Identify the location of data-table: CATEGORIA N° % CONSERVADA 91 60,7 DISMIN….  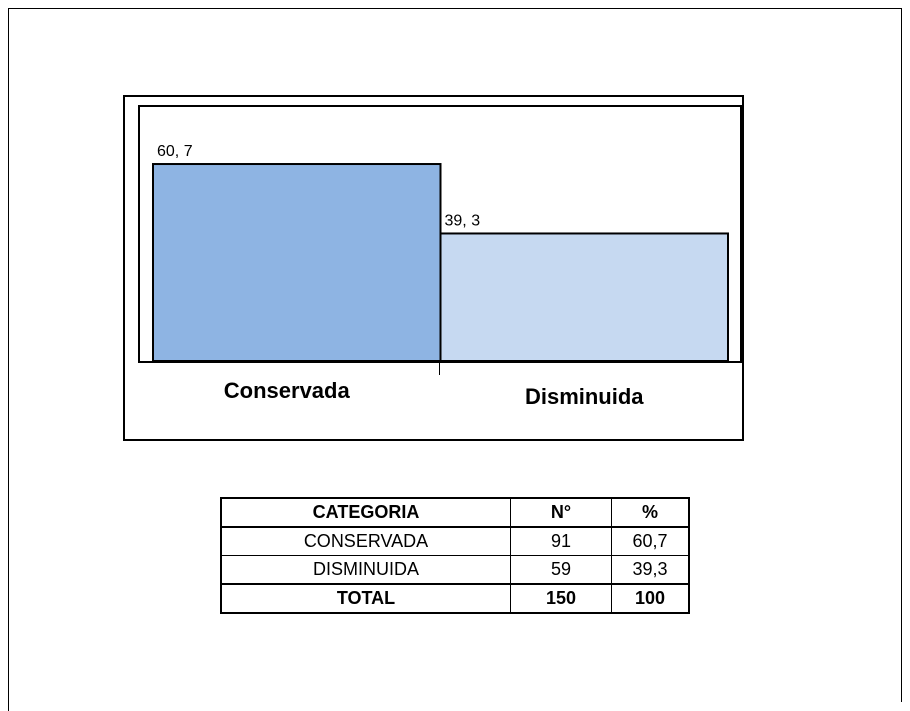
(455, 555).